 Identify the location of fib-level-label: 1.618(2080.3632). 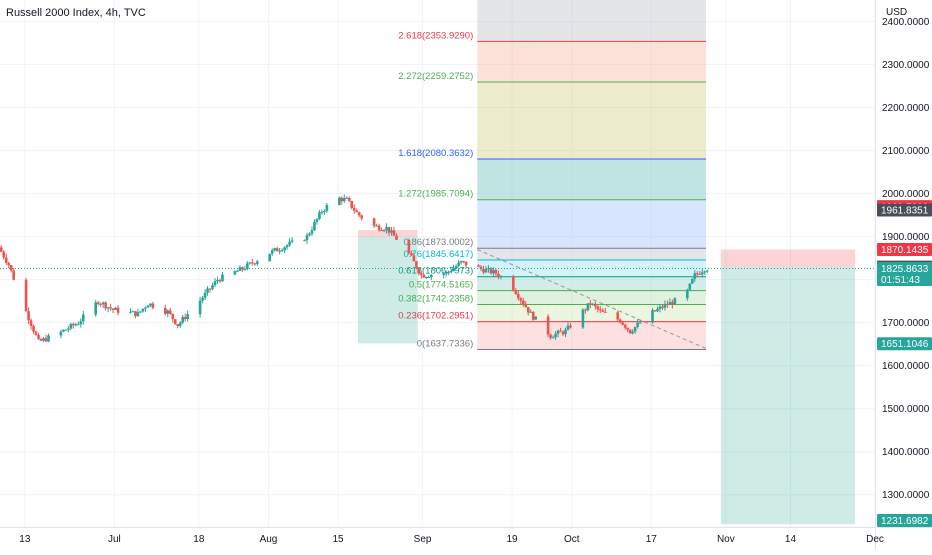
(435, 153).